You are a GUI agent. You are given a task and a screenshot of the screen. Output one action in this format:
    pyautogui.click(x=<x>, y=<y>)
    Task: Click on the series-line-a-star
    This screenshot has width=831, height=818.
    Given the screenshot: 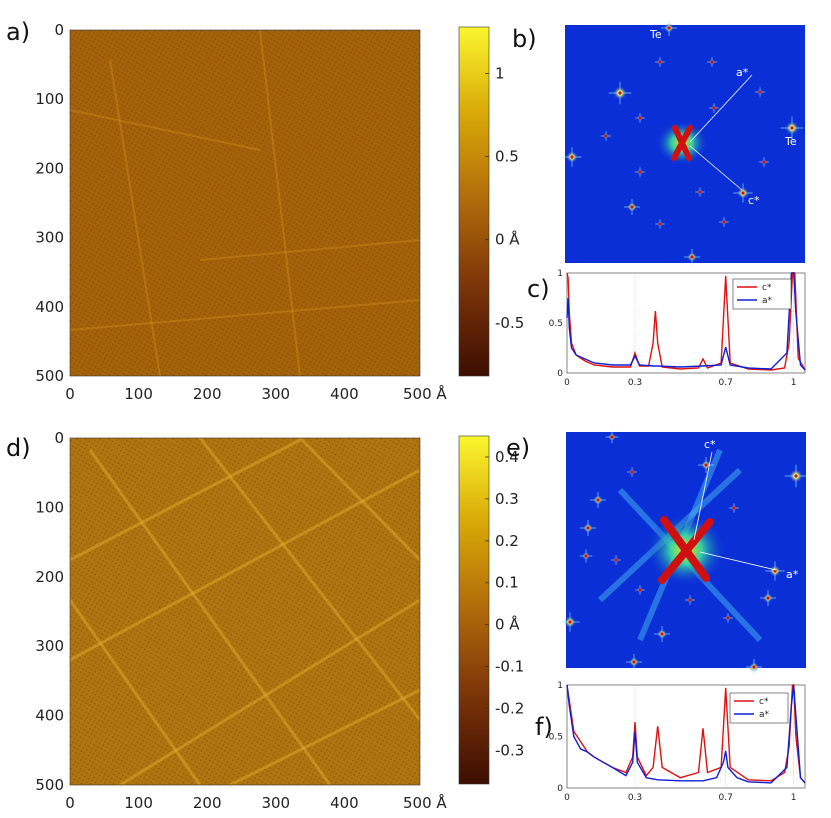 What is the action you would take?
    pyautogui.click(x=686, y=734)
    